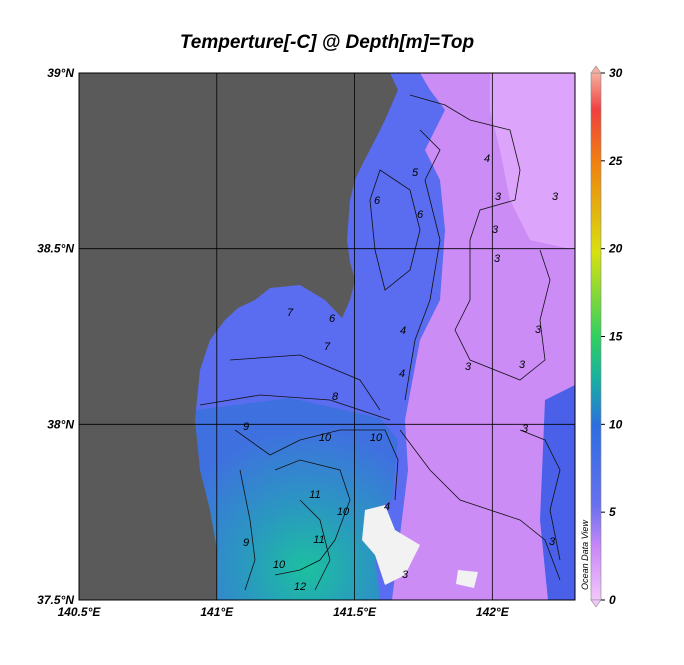  Describe the element at coordinates (493, 612) in the screenshot. I see `x-tick-label: 142°E` at that location.